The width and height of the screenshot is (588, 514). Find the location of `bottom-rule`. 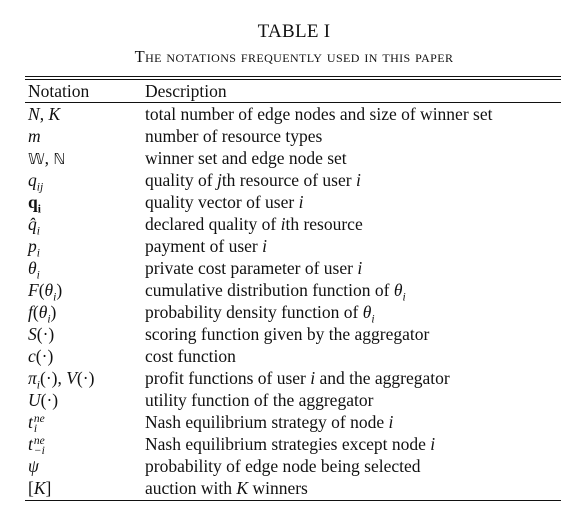

bottom-rule is located at coordinates (293, 500).